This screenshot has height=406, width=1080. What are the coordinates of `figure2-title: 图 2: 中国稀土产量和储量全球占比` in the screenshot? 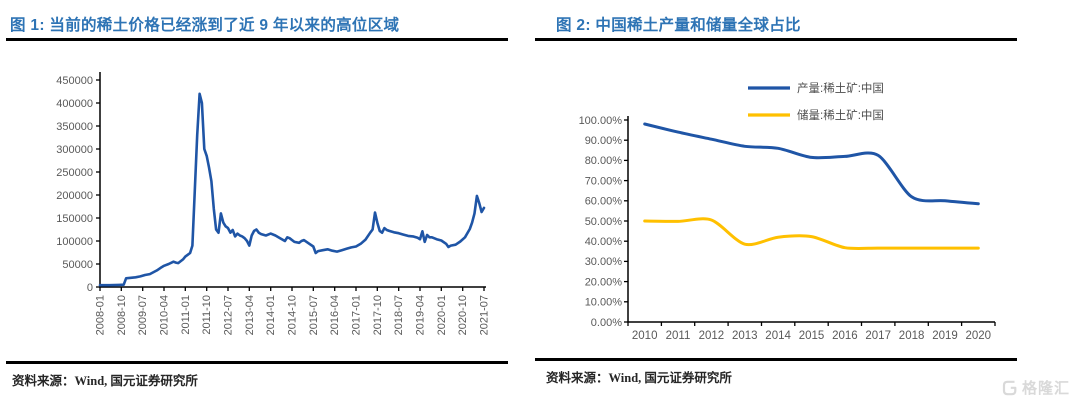 It's located at (678, 25).